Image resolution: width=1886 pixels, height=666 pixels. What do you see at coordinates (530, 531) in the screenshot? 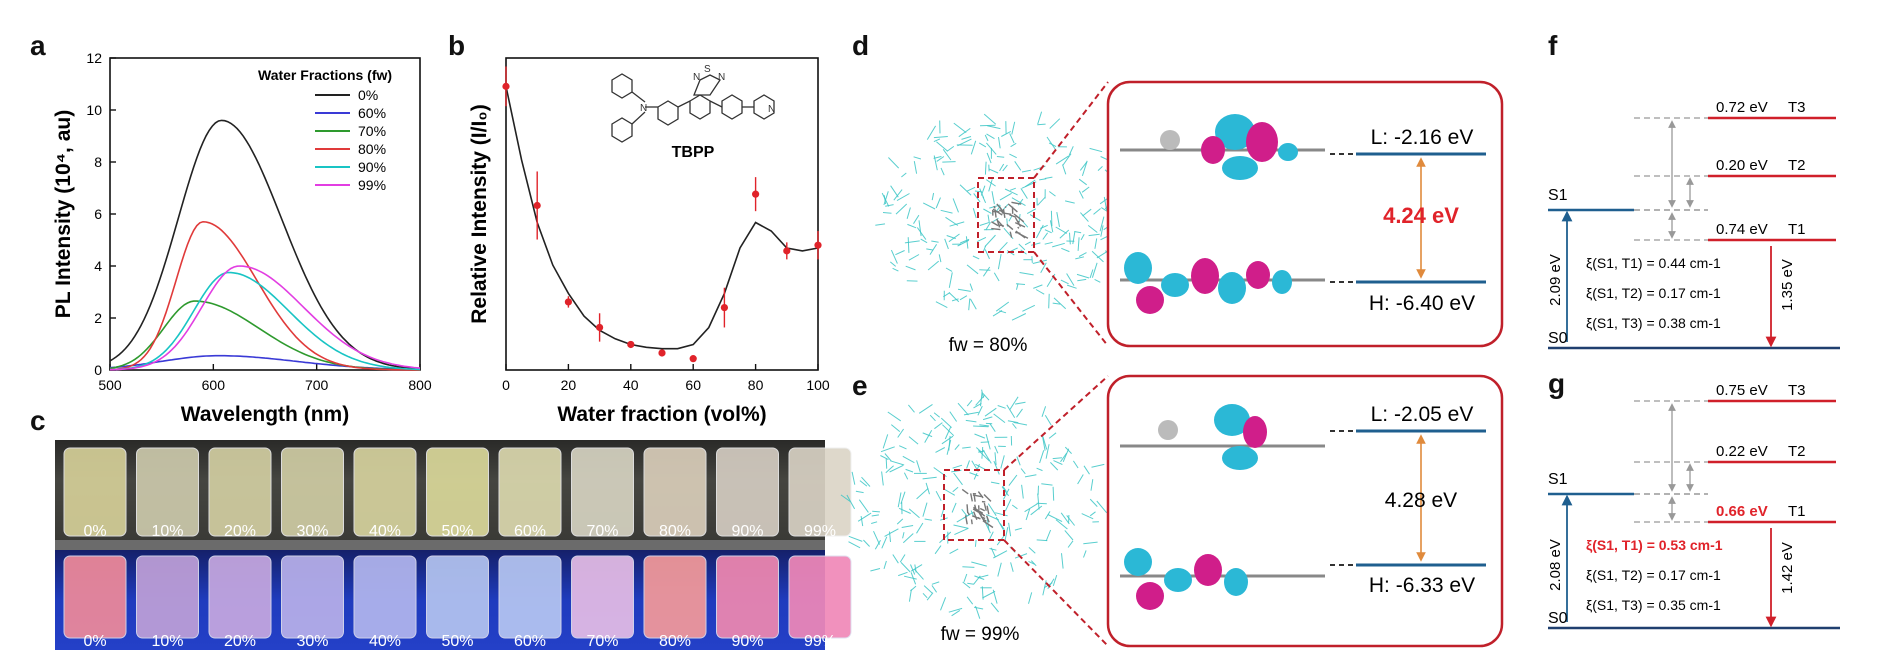
I see `vial-daylight-label: 60%` at bounding box center [530, 531].